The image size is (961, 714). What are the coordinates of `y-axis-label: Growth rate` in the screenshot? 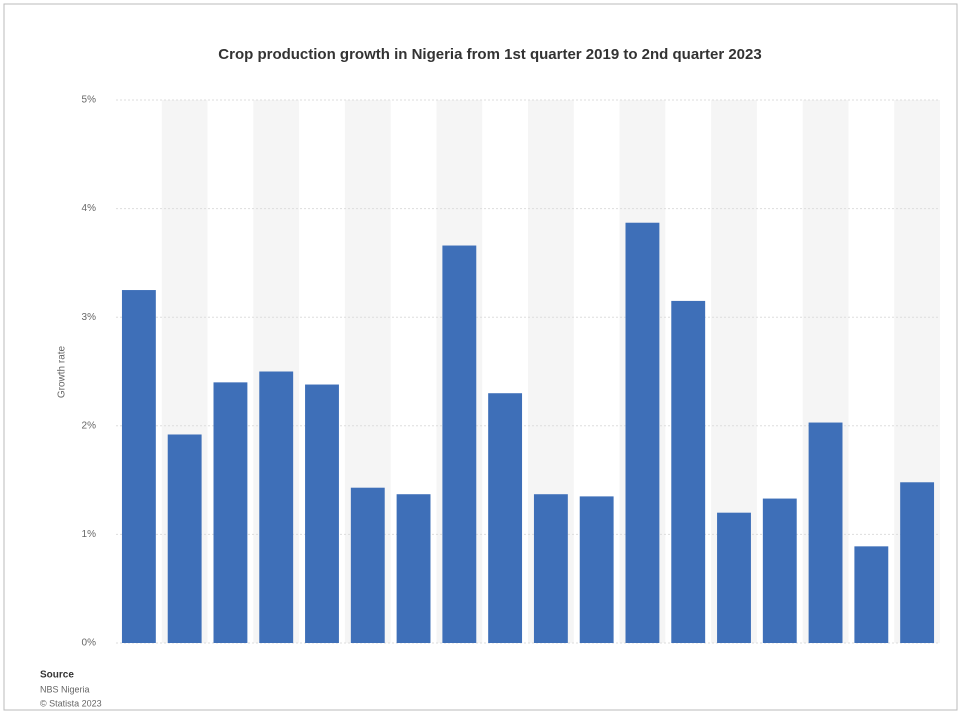 It's located at (62, 371).